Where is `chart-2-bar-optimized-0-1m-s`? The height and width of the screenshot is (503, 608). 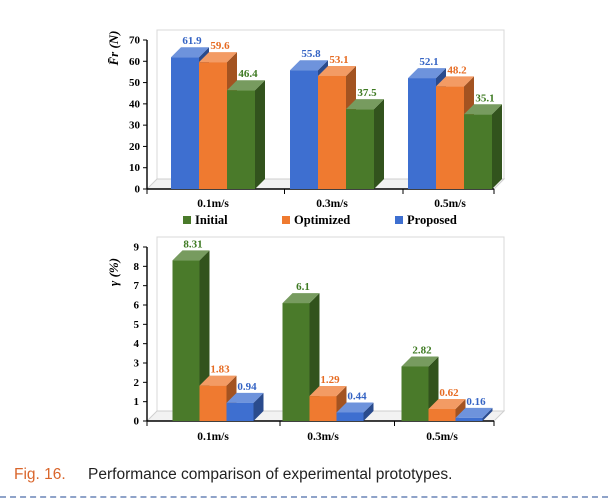 chart-2-bar-optimized-0-1m-s is located at coordinates (213, 403).